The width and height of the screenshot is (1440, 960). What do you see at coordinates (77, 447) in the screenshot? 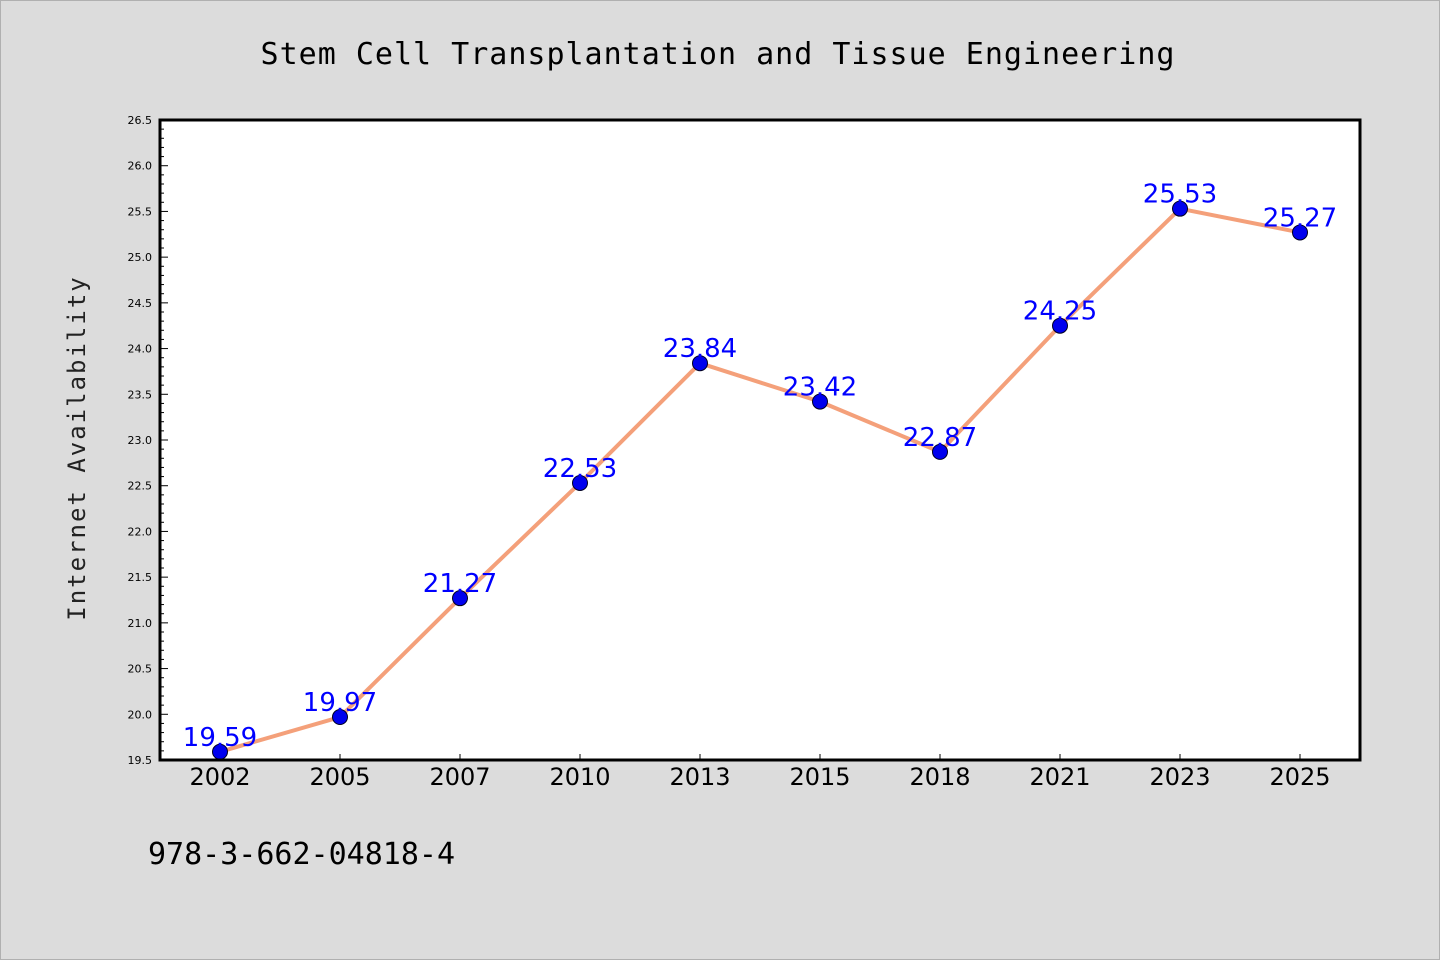
I see `y-axis-label: Internet Availability` at bounding box center [77, 447].